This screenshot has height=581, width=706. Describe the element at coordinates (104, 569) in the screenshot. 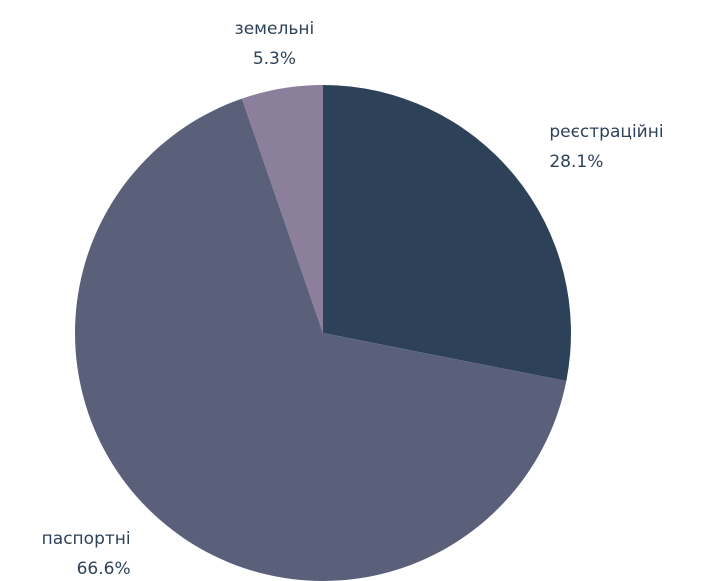

I see `slice-value-label: 66.6%` at that location.